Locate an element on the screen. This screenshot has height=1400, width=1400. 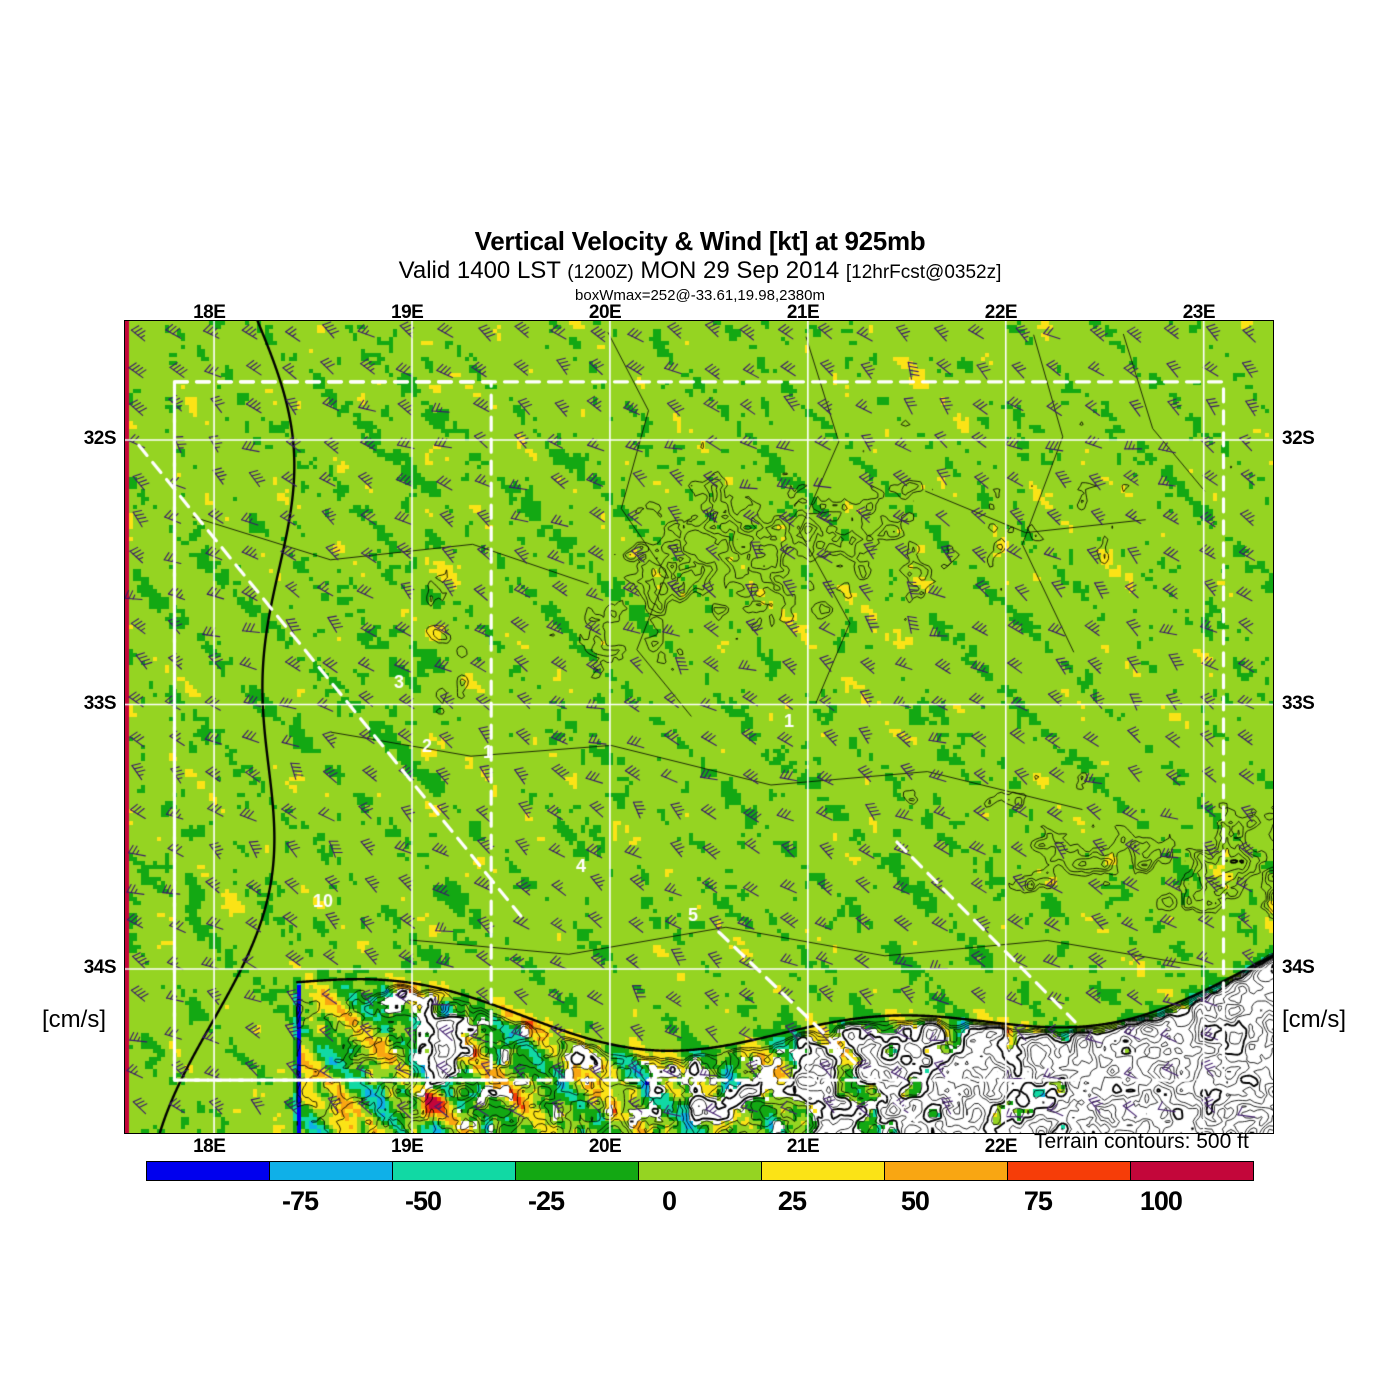
lon-label-top-20E: 20E is located at coordinates (605, 312).